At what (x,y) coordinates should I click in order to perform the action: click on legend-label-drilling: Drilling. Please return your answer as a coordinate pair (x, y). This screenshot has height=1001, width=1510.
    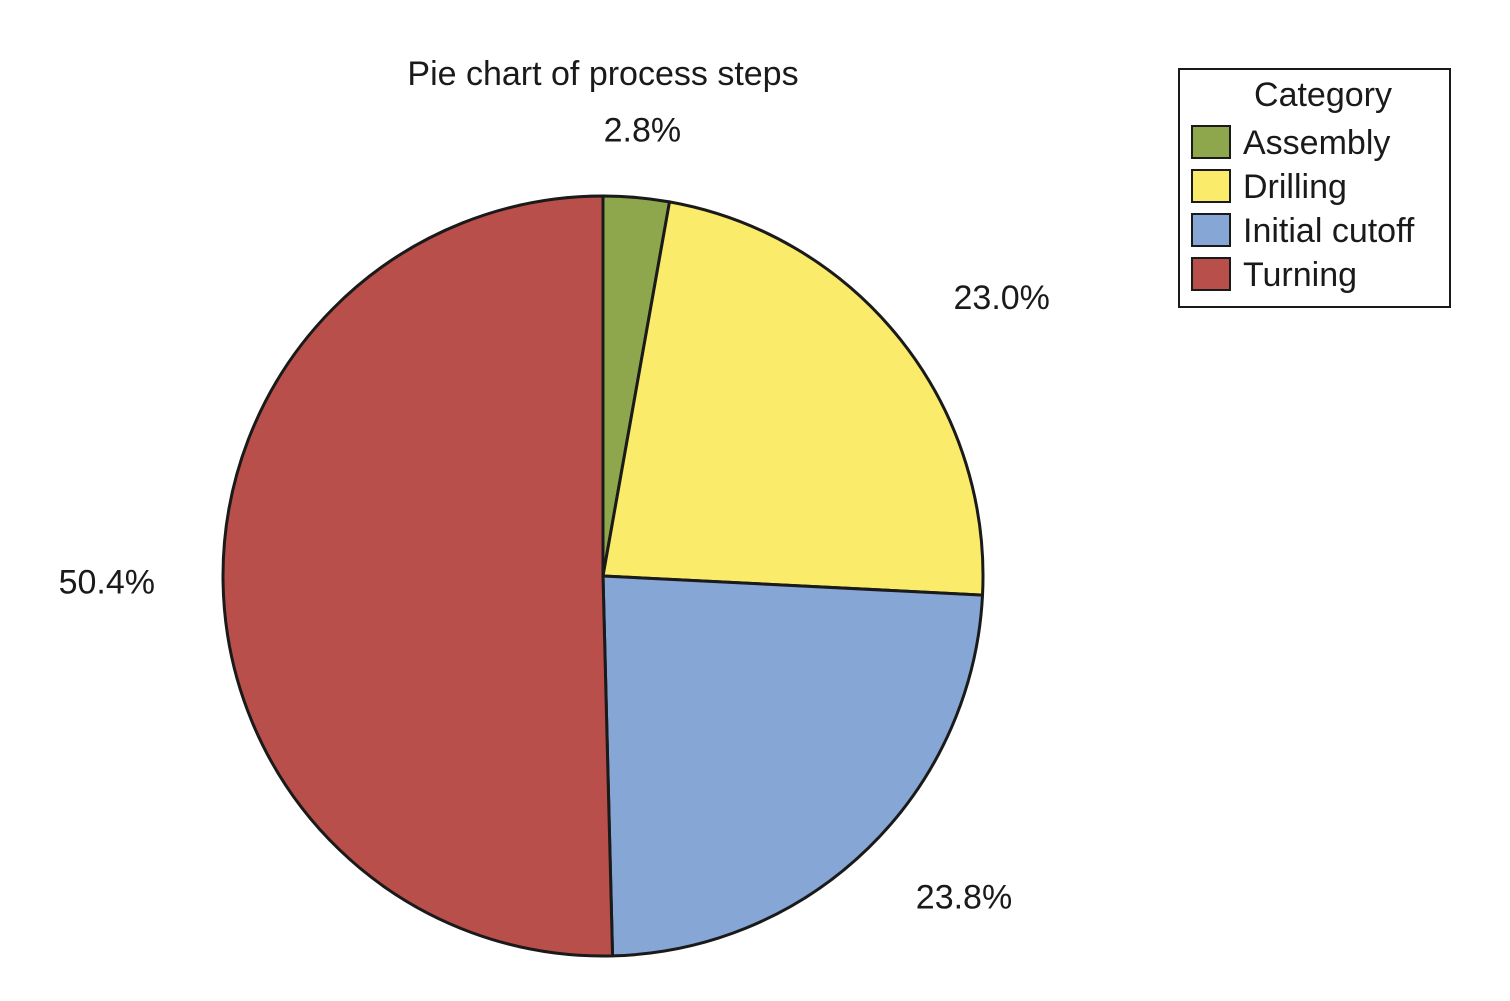
    Looking at the image, I should click on (1295, 187).